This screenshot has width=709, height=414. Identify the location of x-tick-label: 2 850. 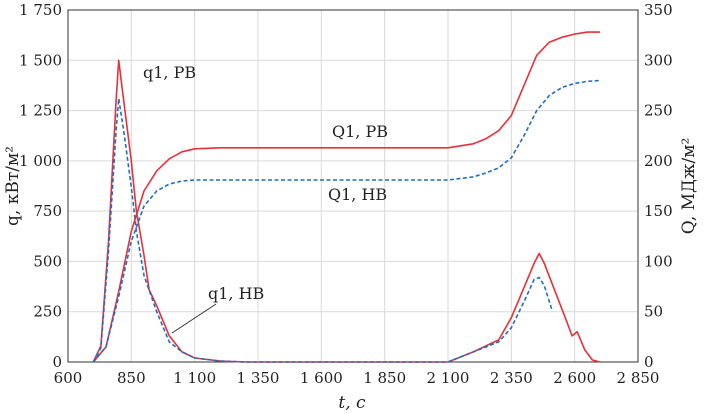
(638, 378).